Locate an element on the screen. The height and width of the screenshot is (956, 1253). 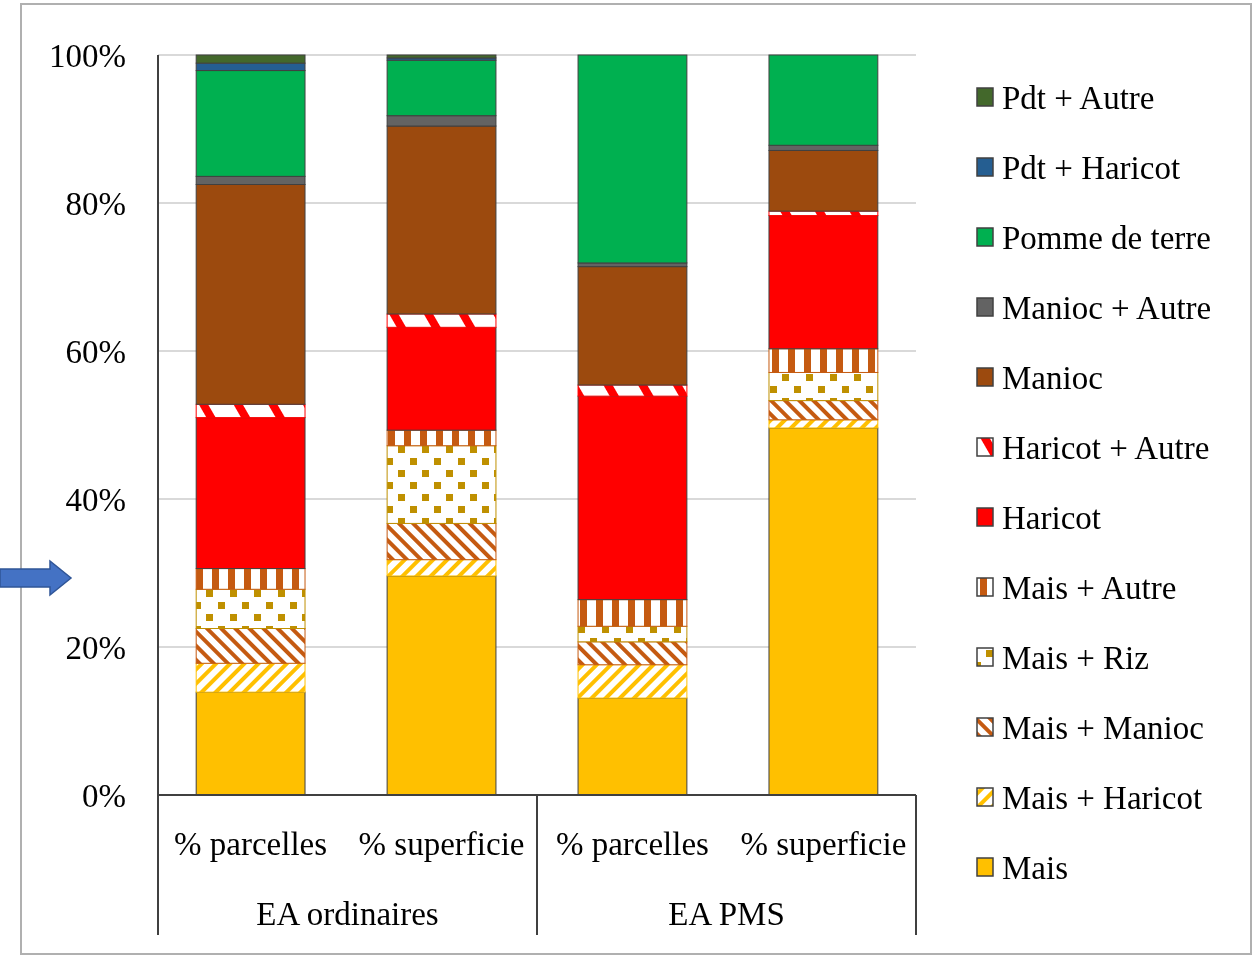
y-tick-label: 60% is located at coordinates (95, 351).